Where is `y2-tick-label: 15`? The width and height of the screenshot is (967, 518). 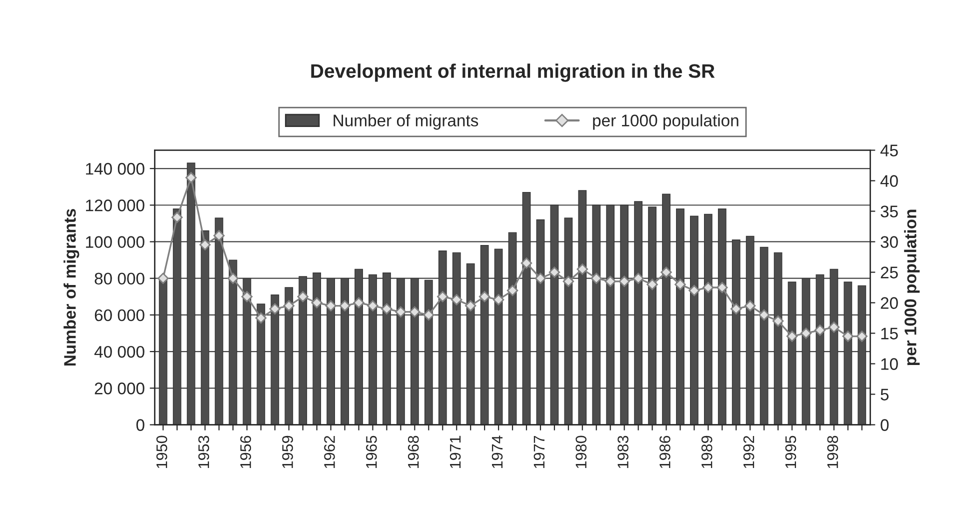
y2-tick-label: 15 is located at coordinates (889, 334).